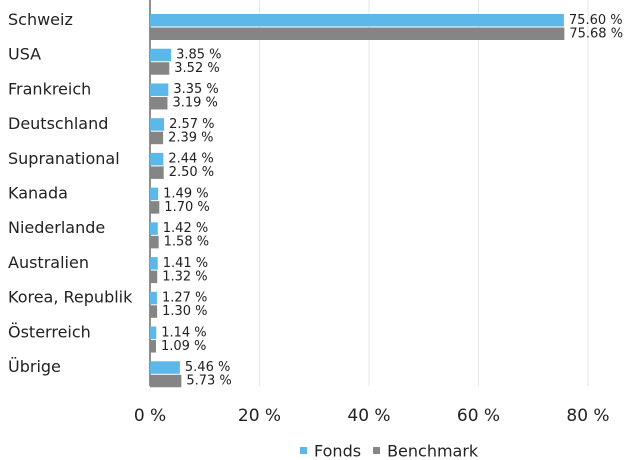 The image size is (628, 460). I want to click on value-label: 2.39 %, so click(190, 137).